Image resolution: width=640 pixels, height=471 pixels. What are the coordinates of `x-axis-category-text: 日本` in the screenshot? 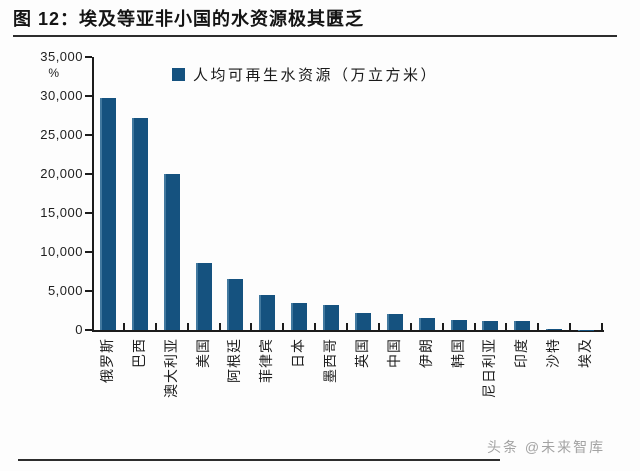 It's located at (298, 353).